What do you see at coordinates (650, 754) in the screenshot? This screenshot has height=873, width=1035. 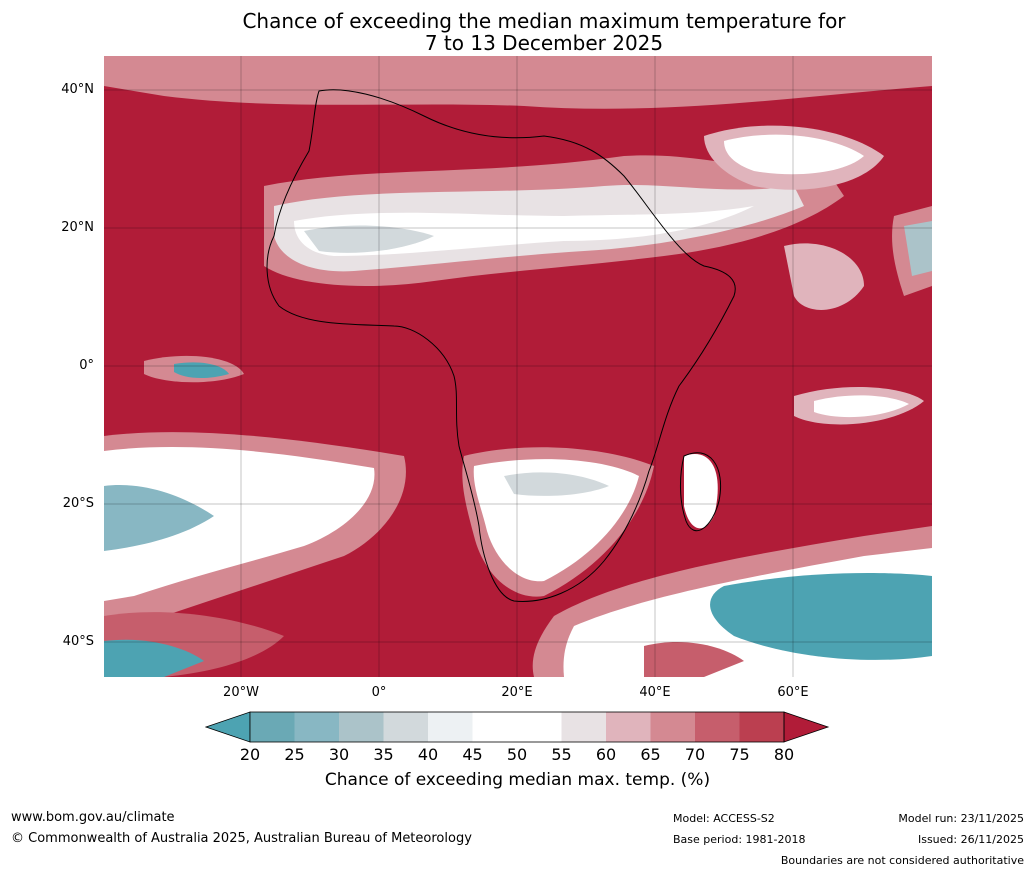 I see `colorbar-tick-label: 65` at bounding box center [650, 754].